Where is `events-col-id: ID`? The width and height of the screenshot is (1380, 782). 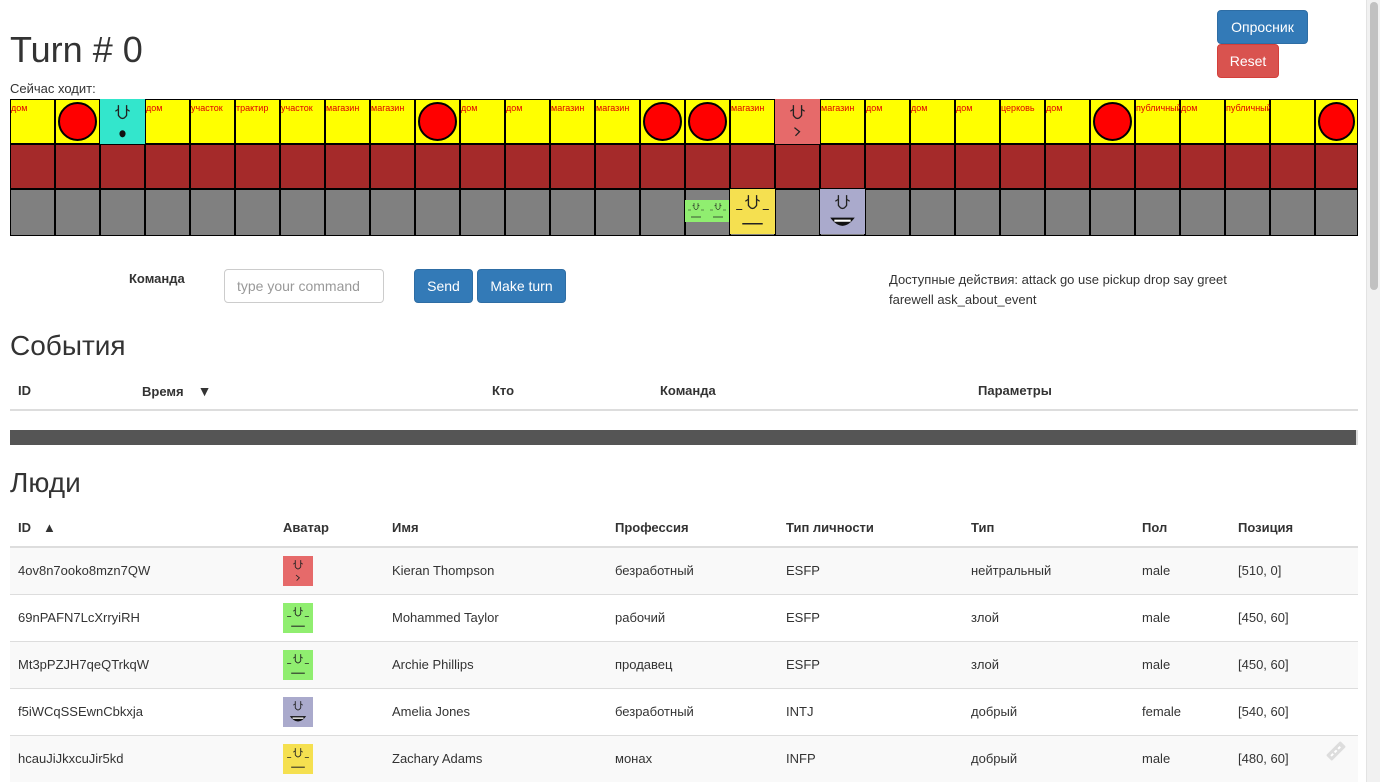 events-col-id: ID is located at coordinates (72, 391).